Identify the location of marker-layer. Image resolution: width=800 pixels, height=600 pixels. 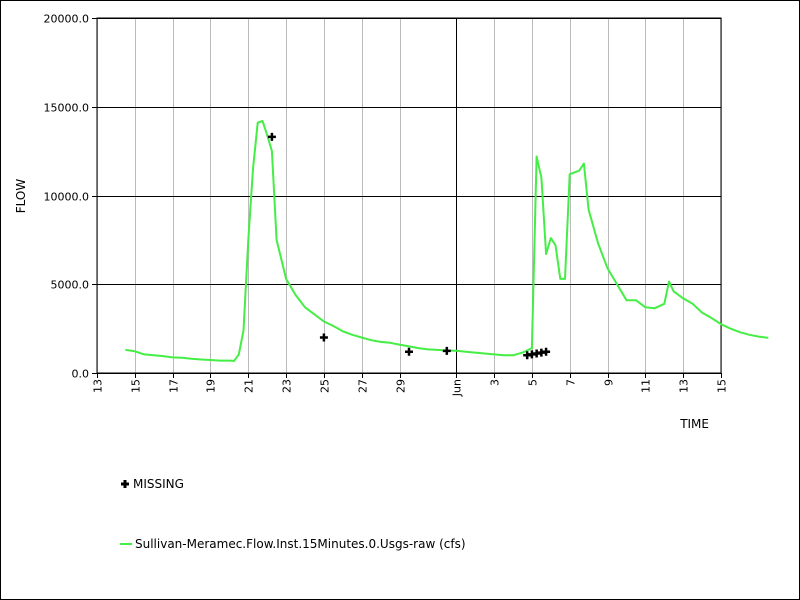
(409, 246).